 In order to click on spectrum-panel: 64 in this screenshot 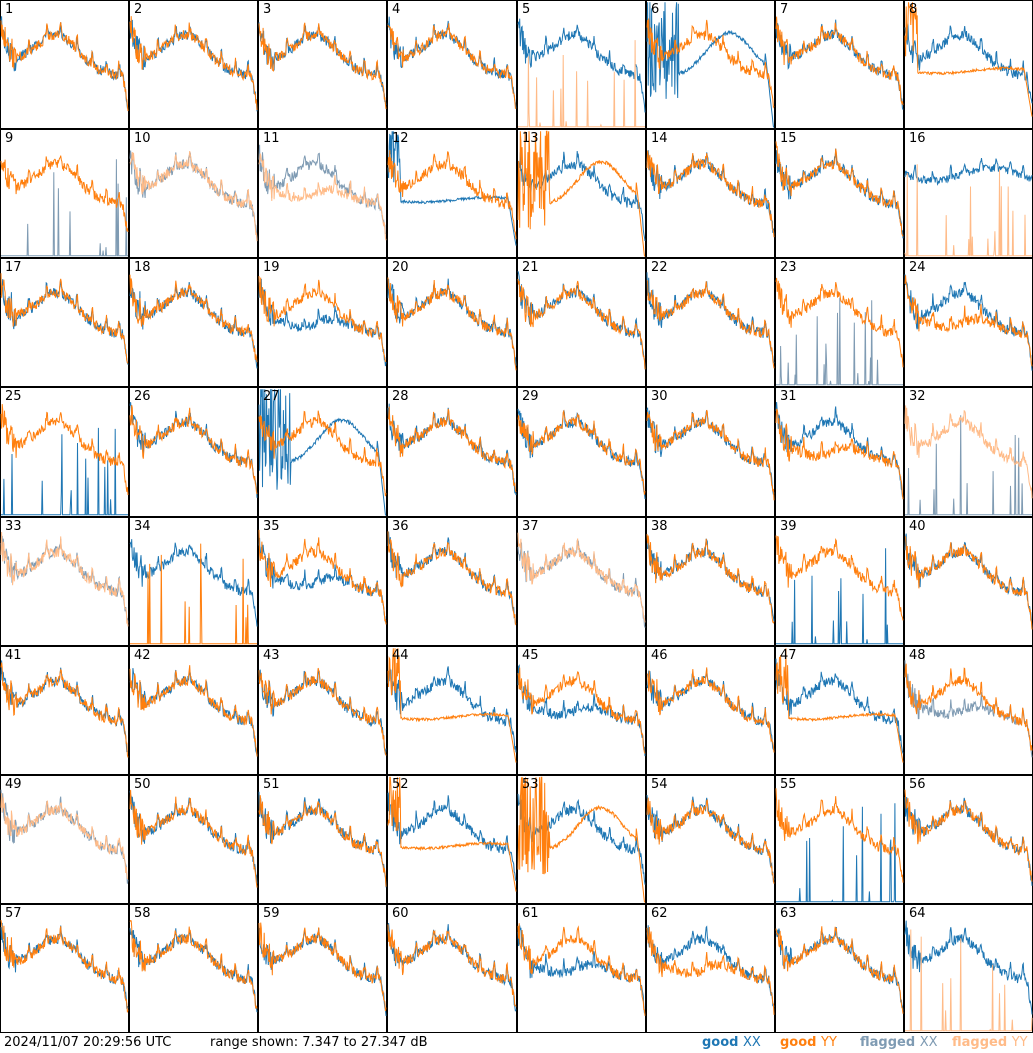, I will do `click(968, 968)`.